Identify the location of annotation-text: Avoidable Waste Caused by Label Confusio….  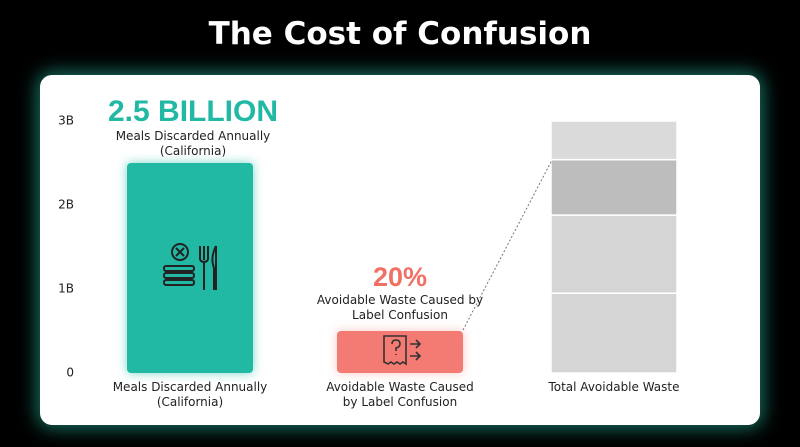
(400, 307).